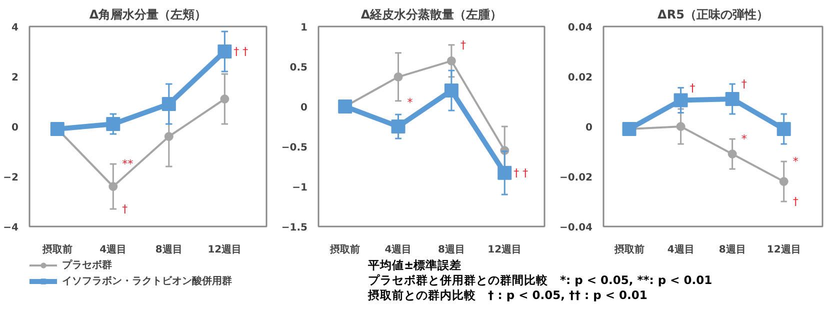 The image size is (840, 328). What do you see at coordinates (580, 28) in the screenshot?
I see `y-tick-label: 0.04` at bounding box center [580, 28].